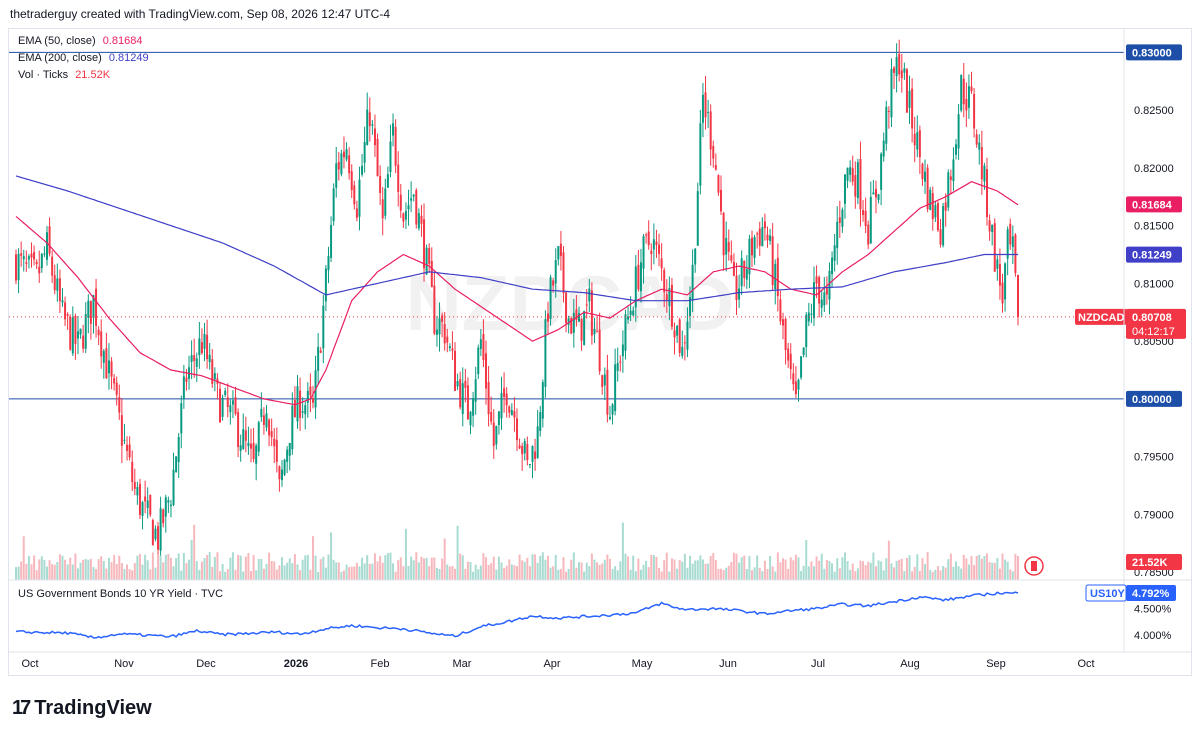 The height and width of the screenshot is (738, 1202). I want to click on tradingview-logo: 17 TradingView, so click(82, 708).